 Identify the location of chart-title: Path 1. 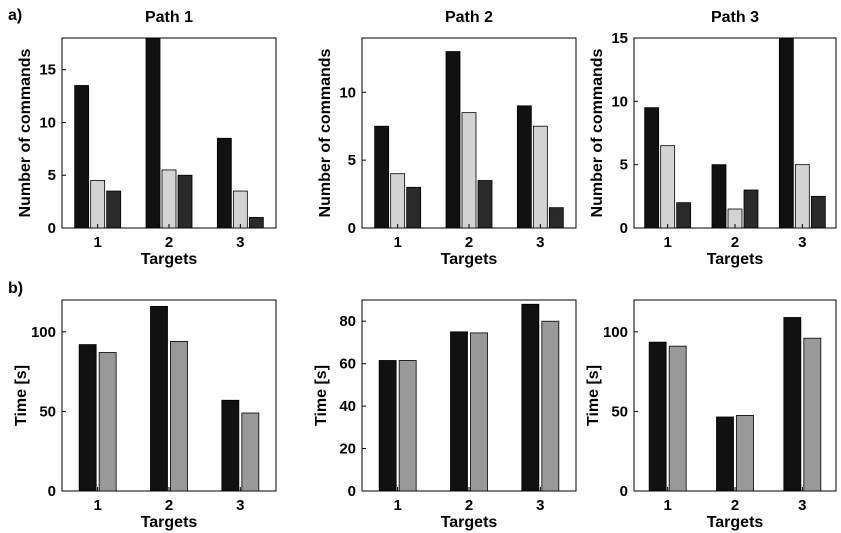
(169, 17).